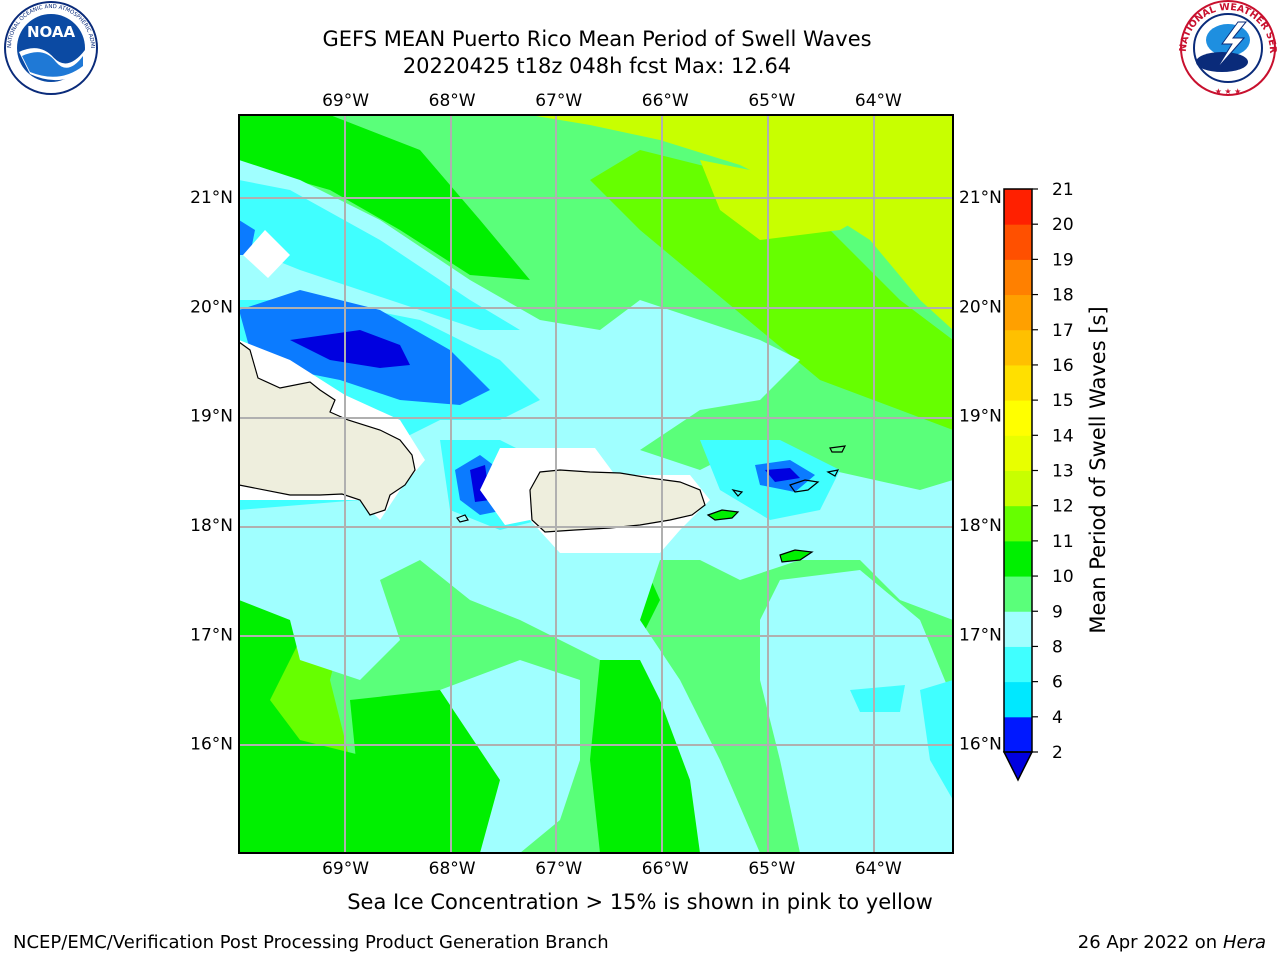 The width and height of the screenshot is (1280, 960). Describe the element at coordinates (1063, 472) in the screenshot. I see `colorbar-tick-label: 13` at that location.